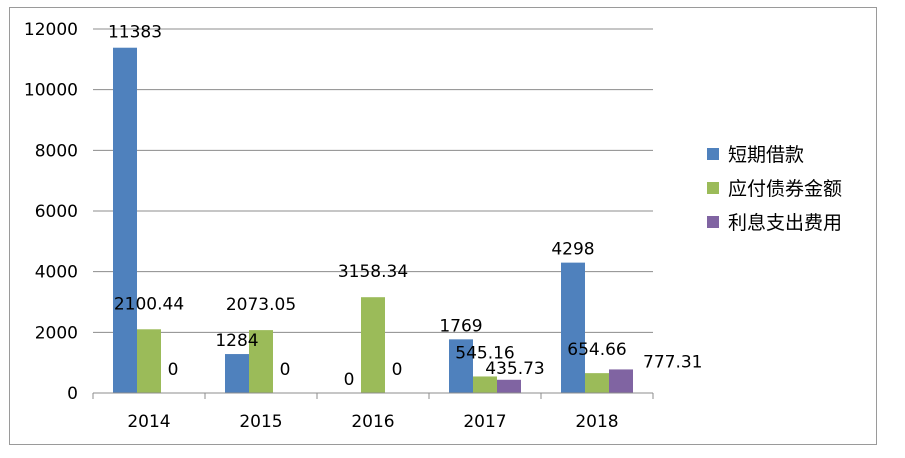  What do you see at coordinates (373, 272) in the screenshot?
I see `data-label: 3158.34` at bounding box center [373, 272].